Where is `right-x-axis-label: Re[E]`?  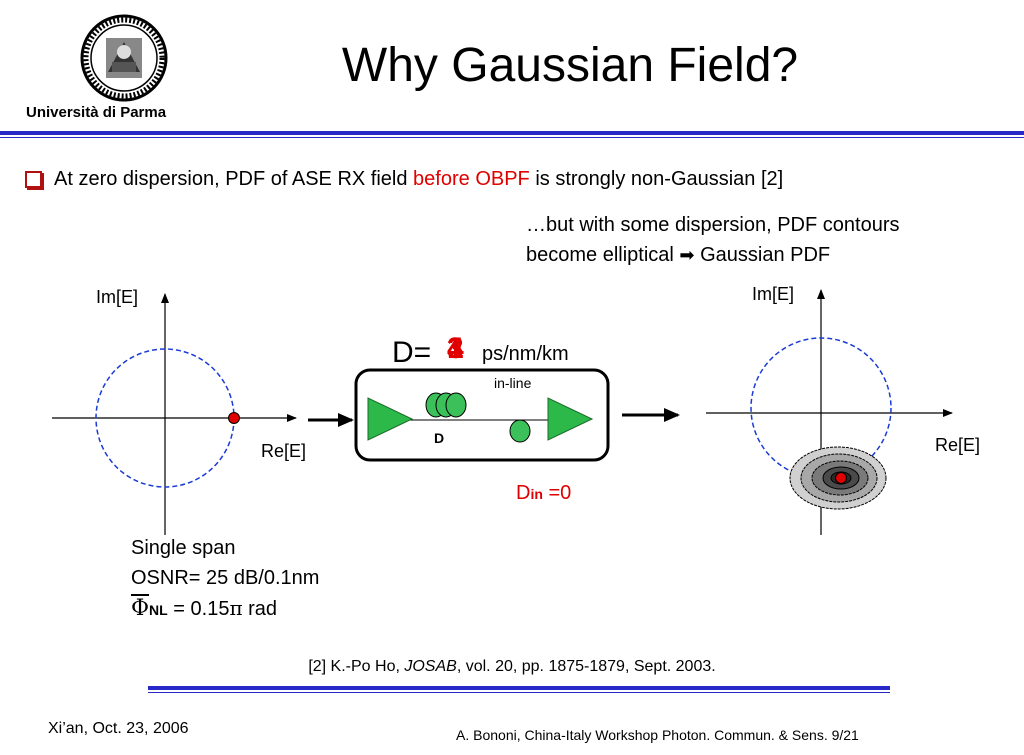
right-x-axis-label: Re[E] is located at coordinates (957, 445).